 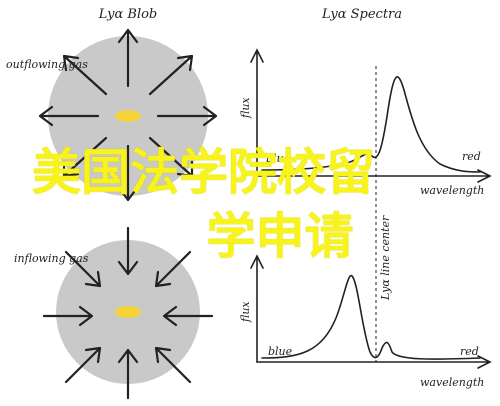 I want to click on bottom-x-axis, so click(x=374, y=362).